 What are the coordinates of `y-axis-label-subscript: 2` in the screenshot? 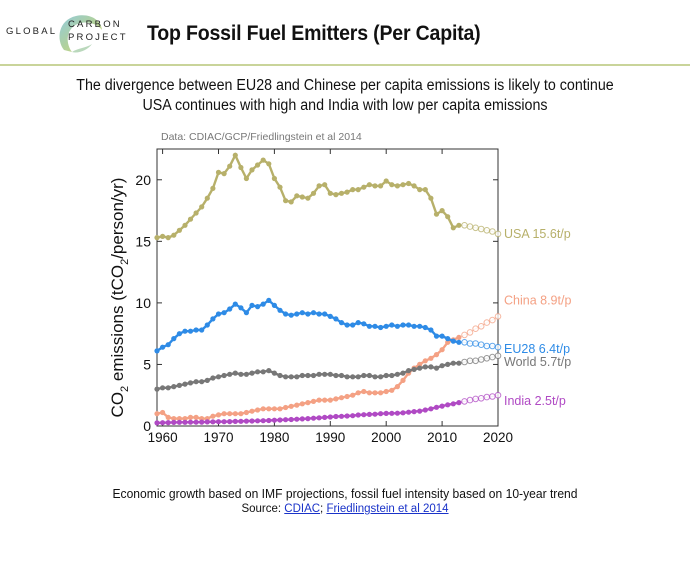 It's located at (125, 389).